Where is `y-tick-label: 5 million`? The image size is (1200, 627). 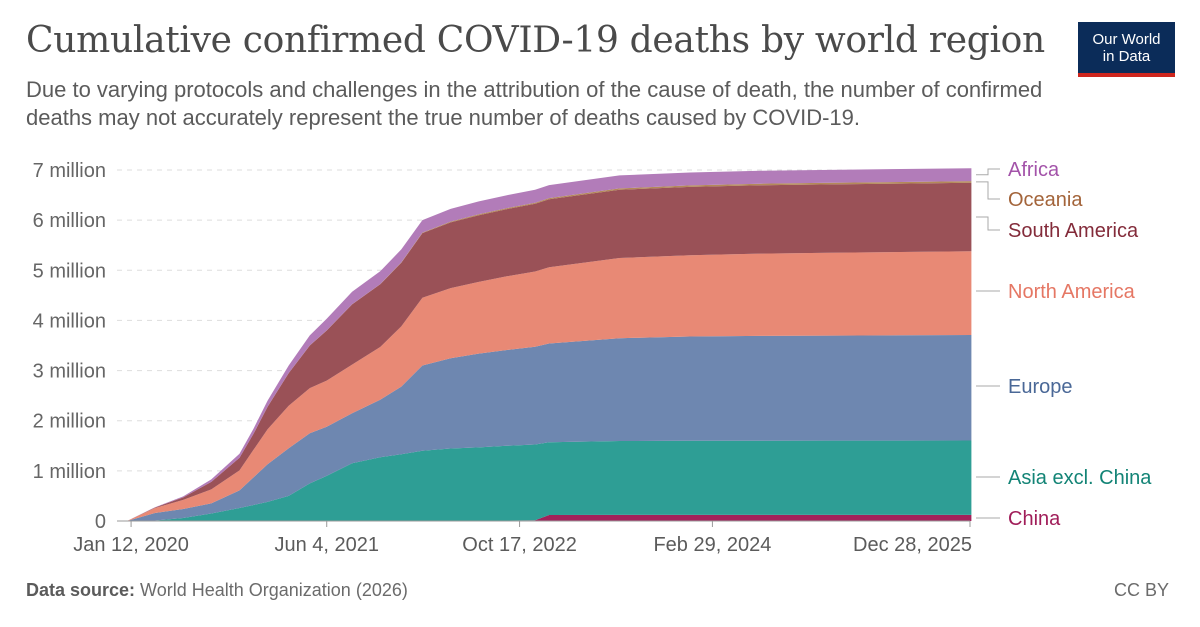 y-tick-label: 5 million is located at coordinates (69, 271).